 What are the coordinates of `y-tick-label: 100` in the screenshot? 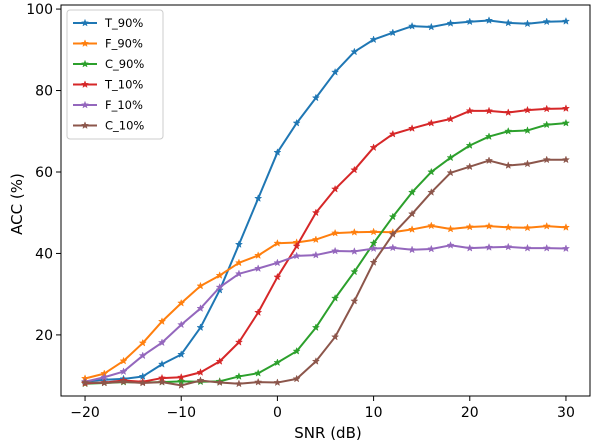 It's located at (39, 10).